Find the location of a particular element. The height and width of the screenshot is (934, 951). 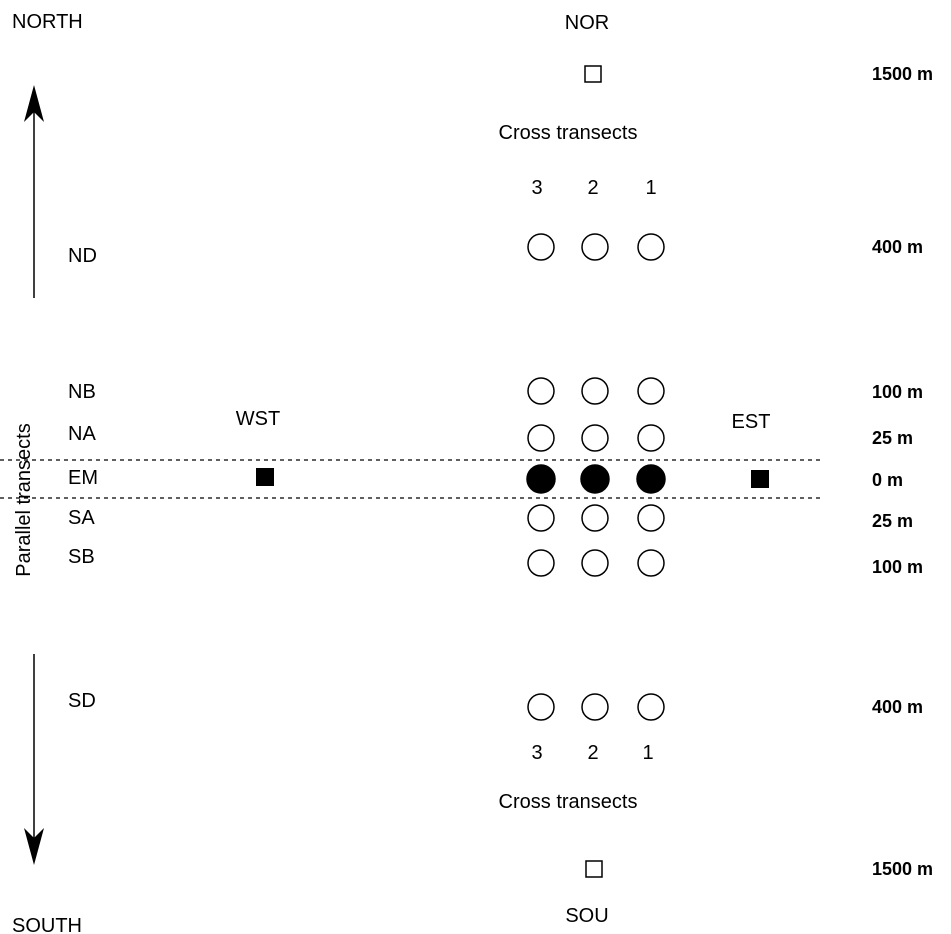

south-label: SOUTH is located at coordinates (47, 924).